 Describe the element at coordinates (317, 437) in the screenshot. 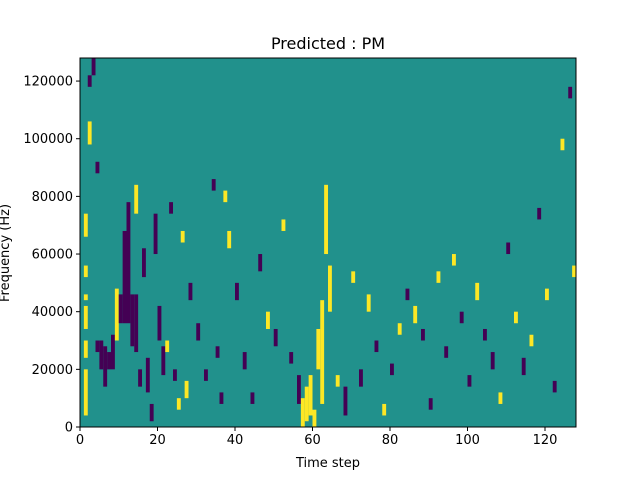

I see `x-axis: 0 20 40 60 80 100 120` at that location.